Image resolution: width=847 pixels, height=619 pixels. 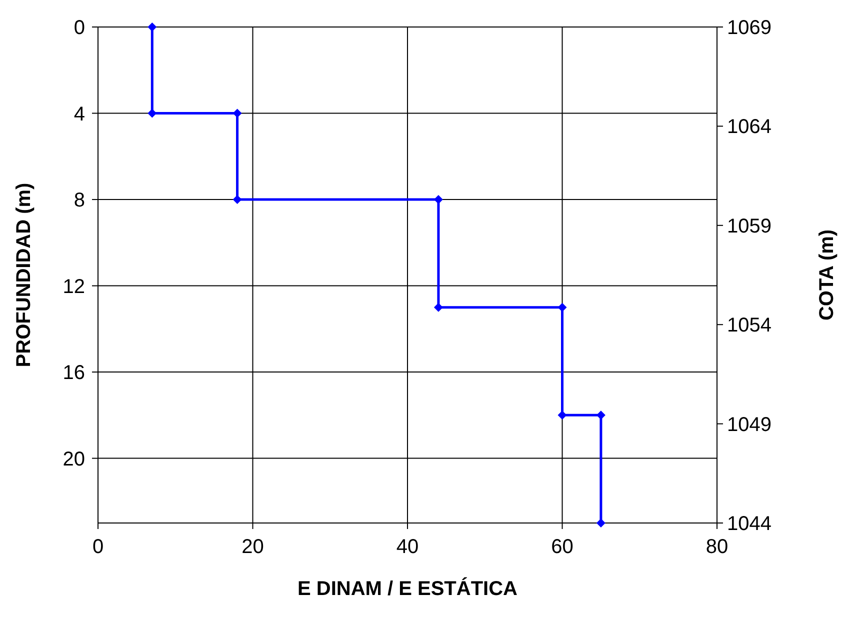 What do you see at coordinates (98, 547) in the screenshot?
I see `x-tick-label: 0` at bounding box center [98, 547].